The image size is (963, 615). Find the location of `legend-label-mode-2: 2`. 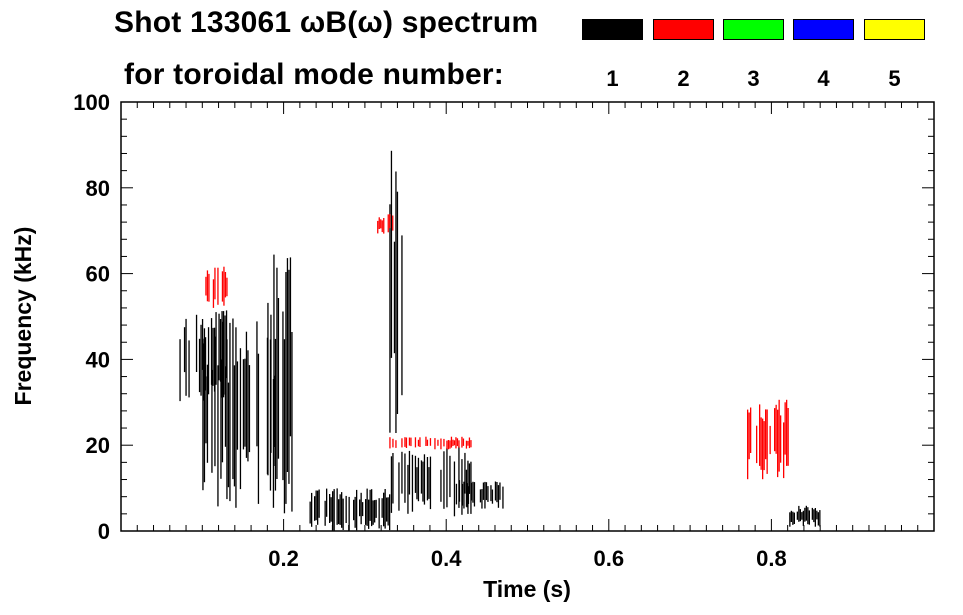

legend-label-mode-2: 2 is located at coordinates (683, 78).